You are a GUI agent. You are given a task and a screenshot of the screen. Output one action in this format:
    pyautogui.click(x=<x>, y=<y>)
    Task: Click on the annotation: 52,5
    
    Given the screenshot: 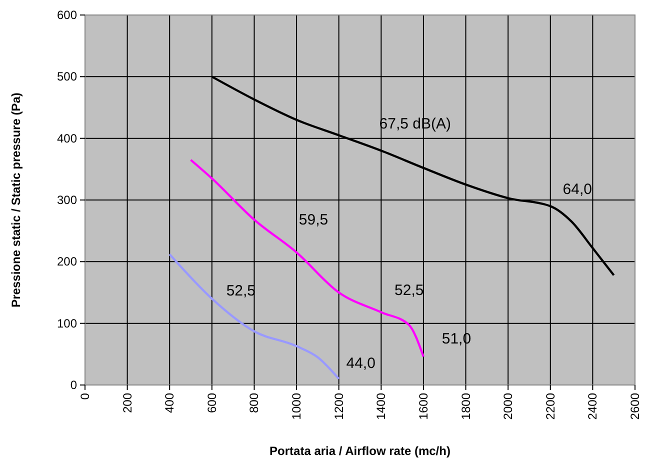 What is the action you would take?
    pyautogui.click(x=409, y=291)
    